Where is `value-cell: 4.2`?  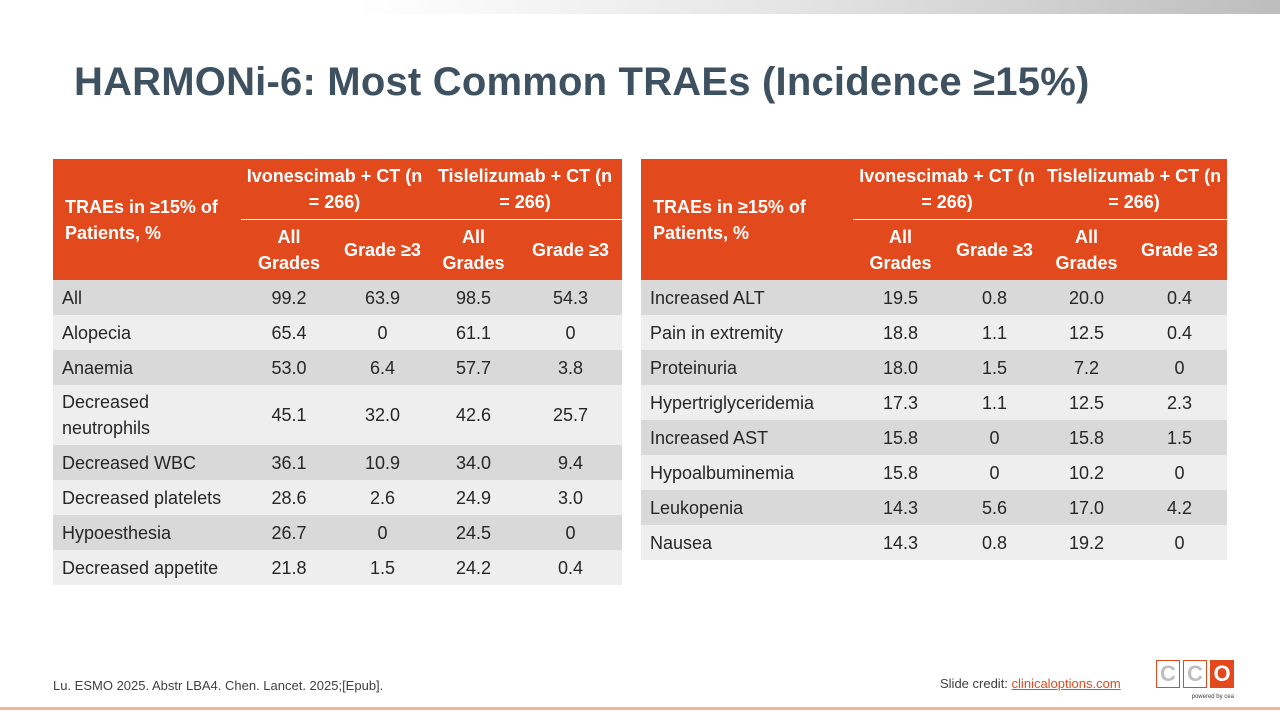 value-cell: 4.2 is located at coordinates (1179, 507).